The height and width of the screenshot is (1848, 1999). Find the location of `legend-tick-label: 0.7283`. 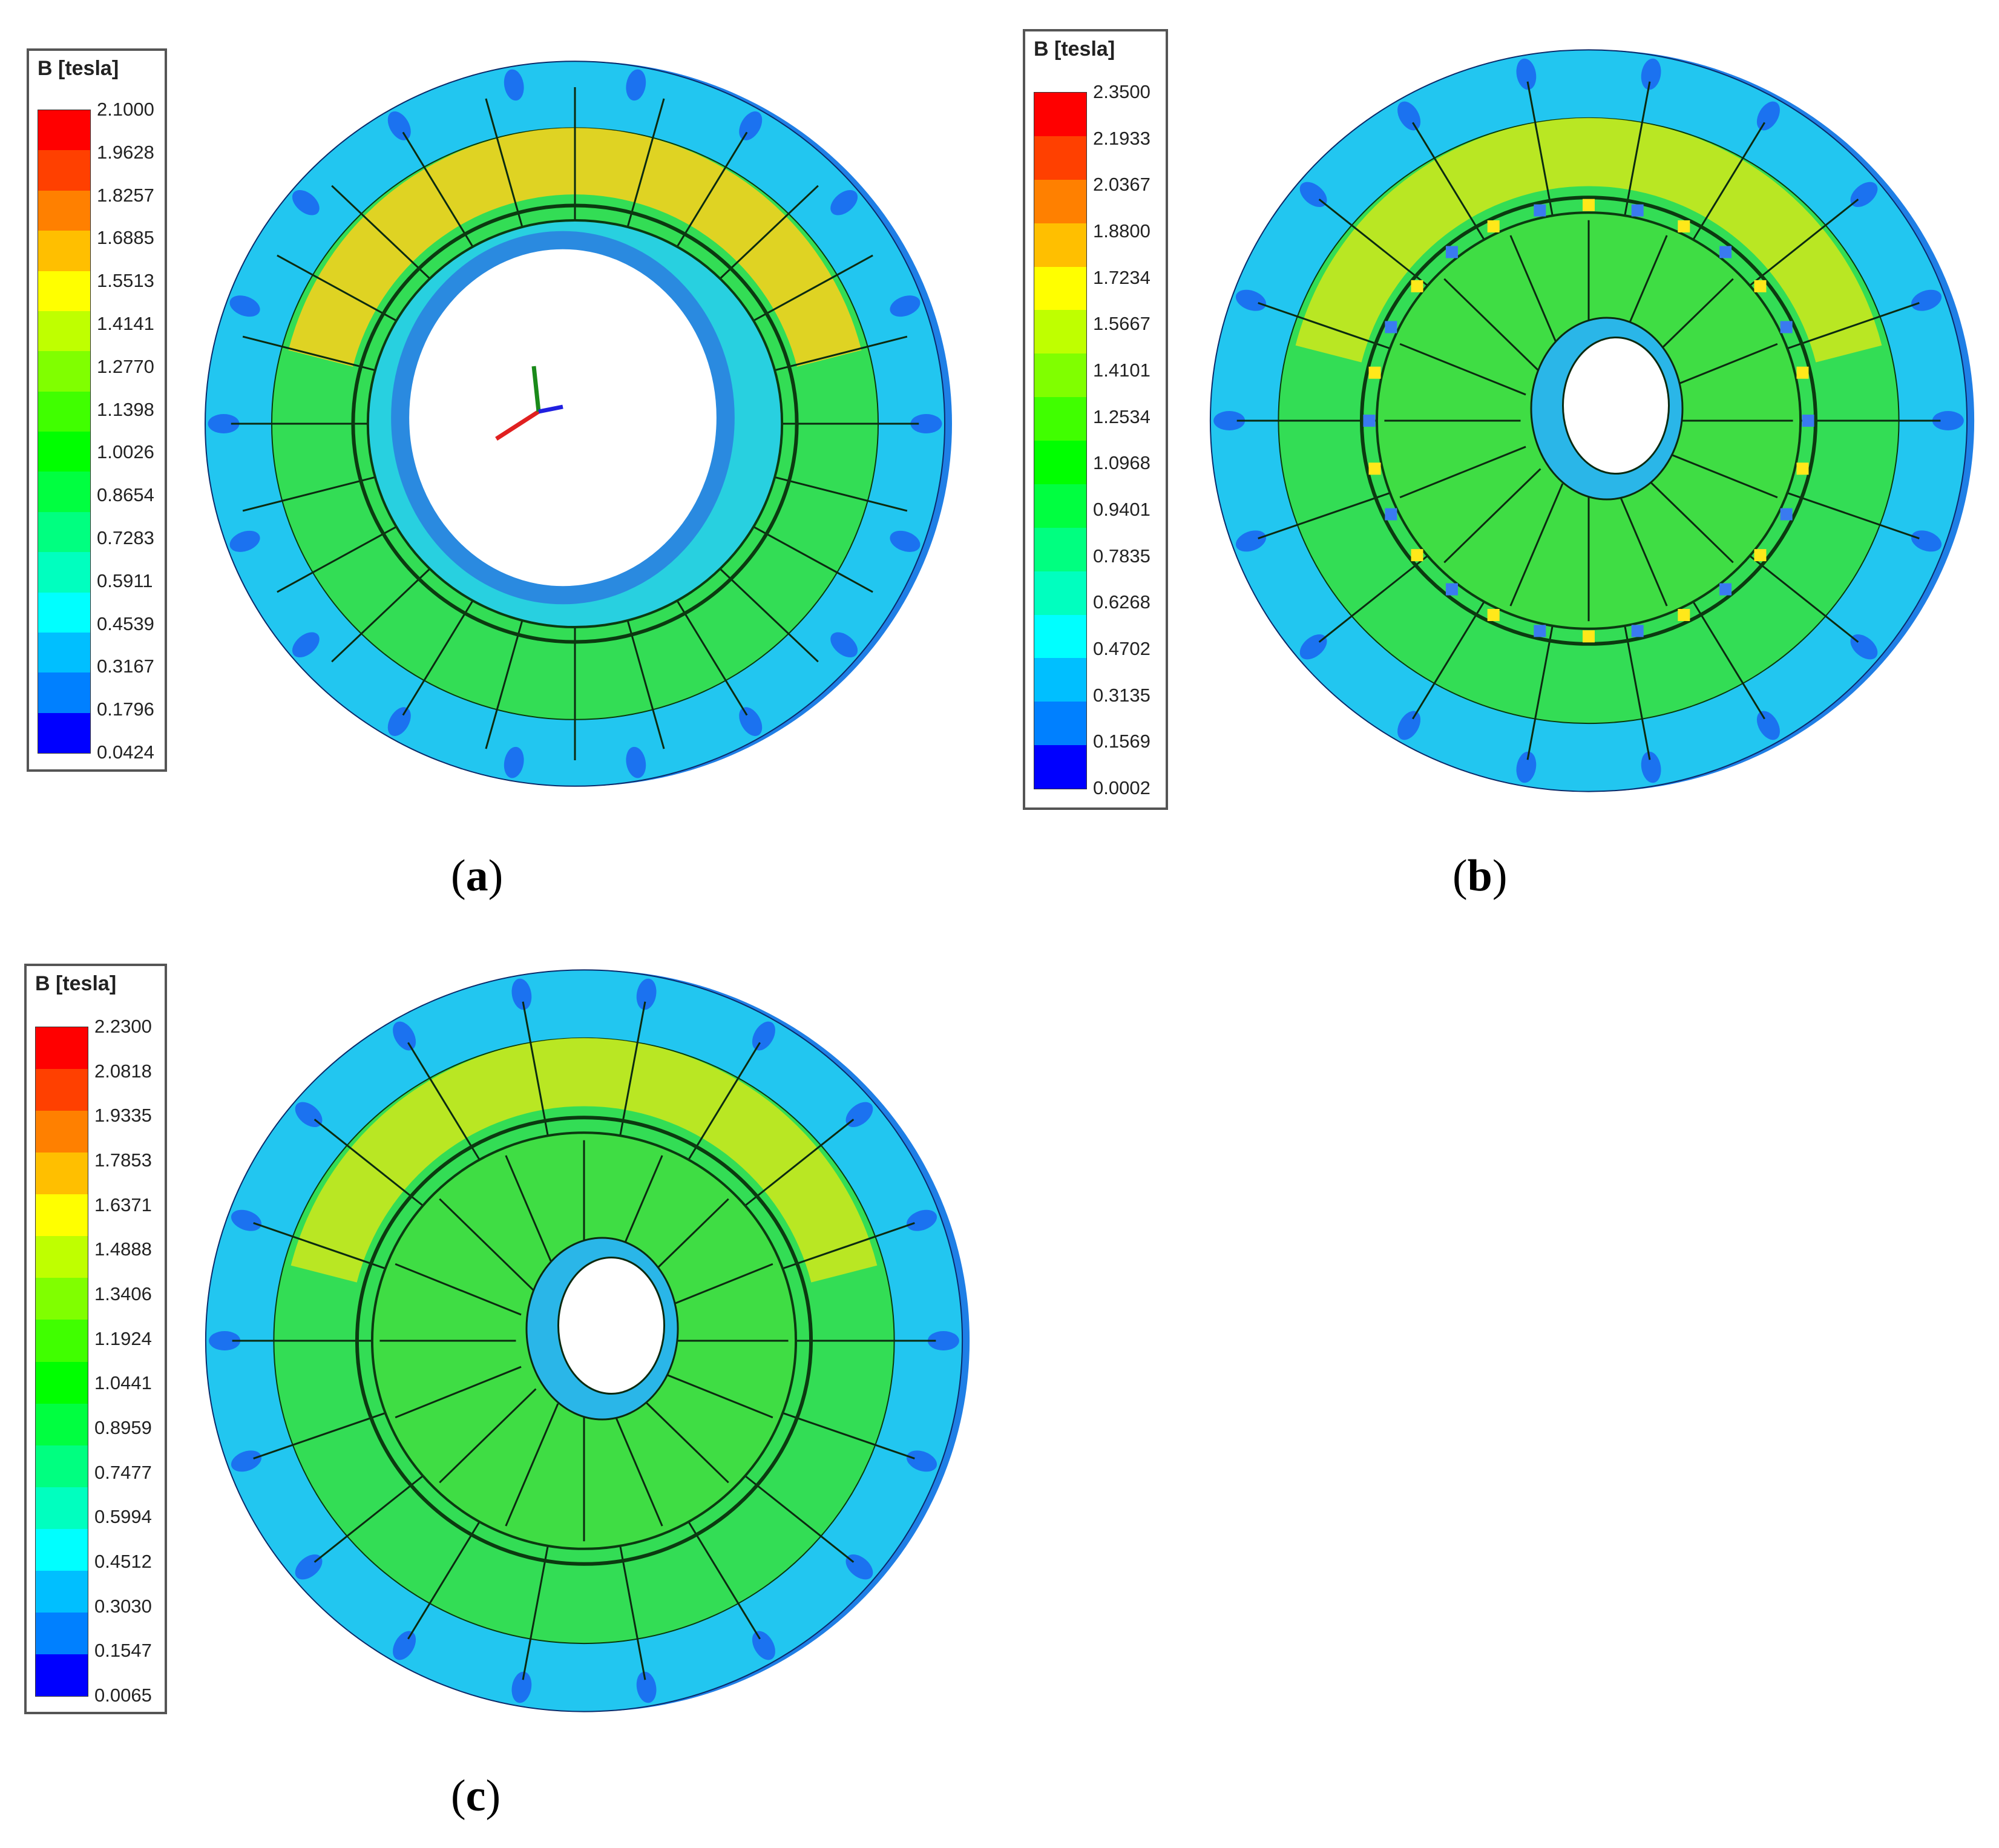

legend-tick-label: 0.7283 is located at coordinates (125, 537).